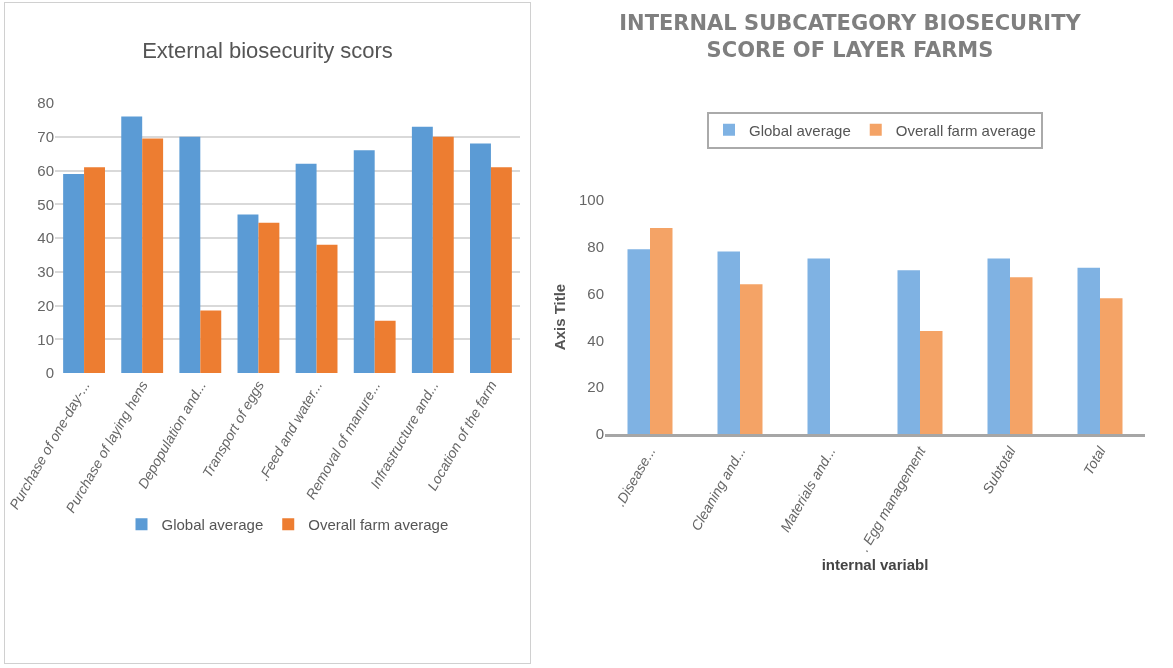  Describe the element at coordinates (850, 36) in the screenshot. I see `chart-title: INTERNAL SUBCATEGORY BIOSECURITY SCORE OF LAYER FARMS` at that location.